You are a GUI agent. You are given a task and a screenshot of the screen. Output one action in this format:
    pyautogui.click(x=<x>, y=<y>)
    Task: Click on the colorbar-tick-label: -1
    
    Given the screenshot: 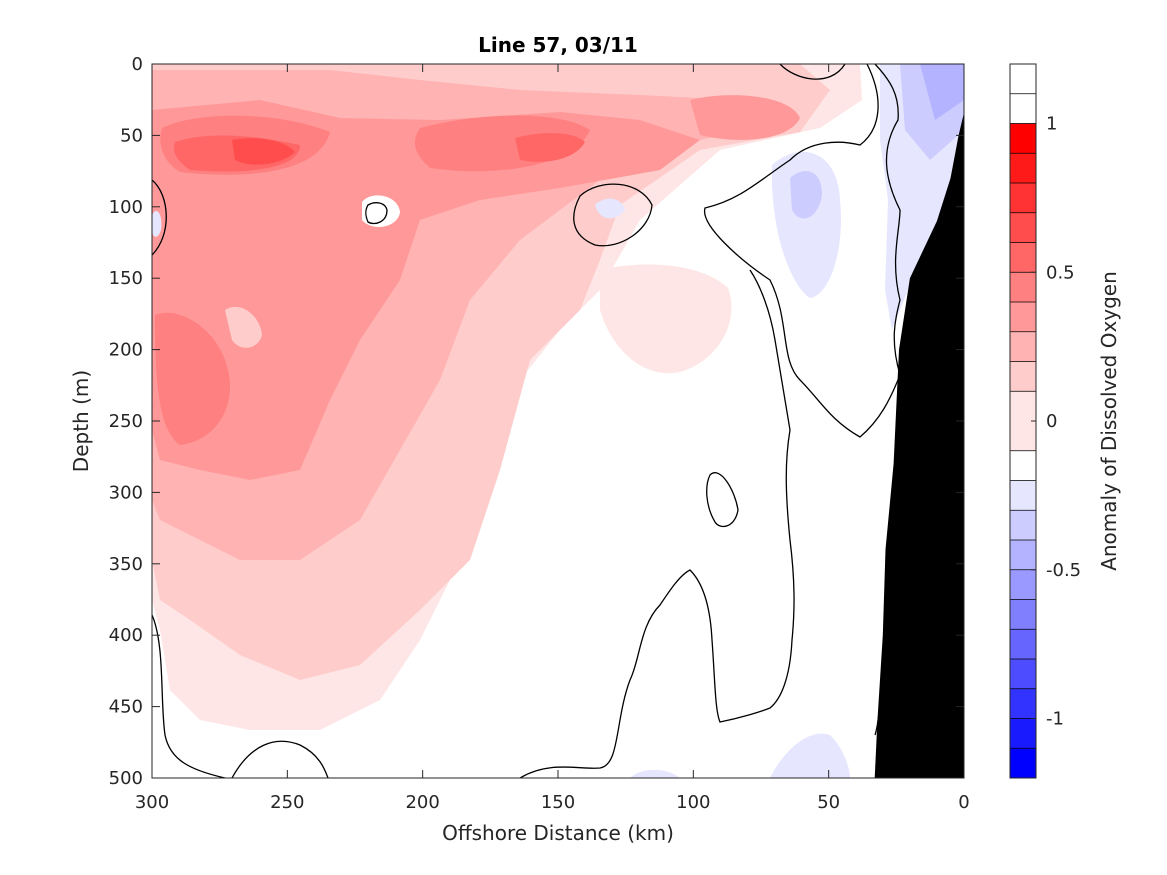 What is the action you would take?
    pyautogui.click(x=1055, y=719)
    